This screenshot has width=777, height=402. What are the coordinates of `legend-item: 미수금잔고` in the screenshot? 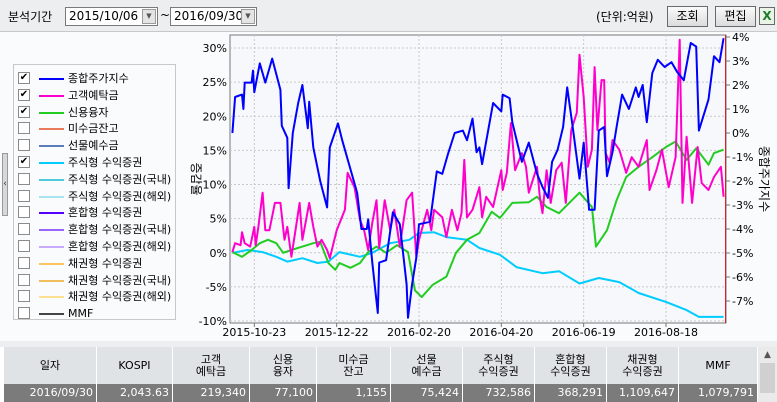 It's located at (97, 128).